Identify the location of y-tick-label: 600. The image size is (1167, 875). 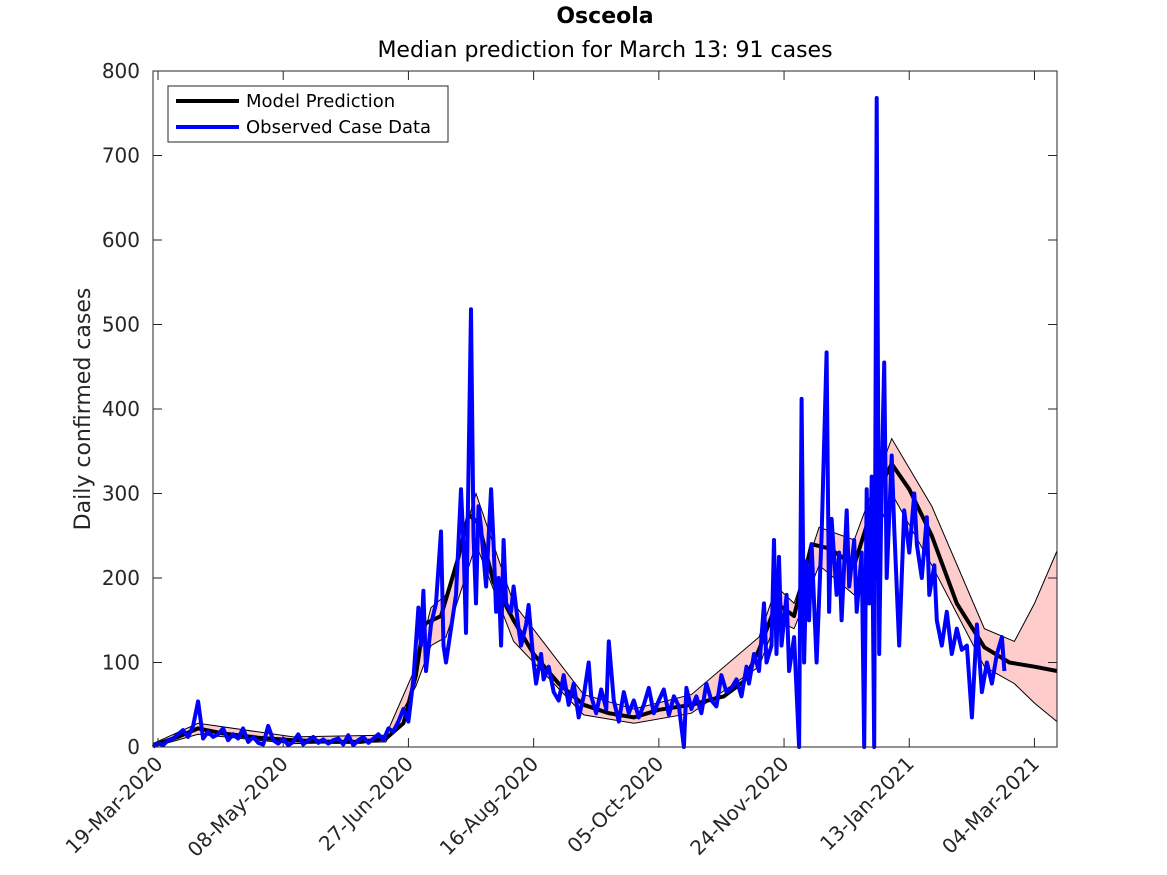
(121, 240).